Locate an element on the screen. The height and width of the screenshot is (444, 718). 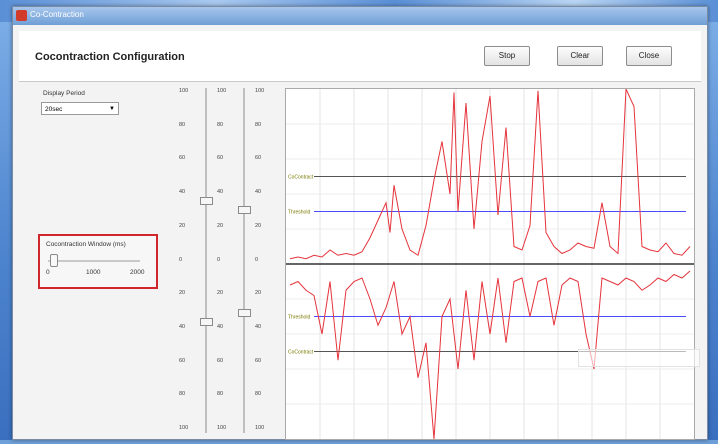
upper-threshold-slider-a is located at coordinates (206, 201).